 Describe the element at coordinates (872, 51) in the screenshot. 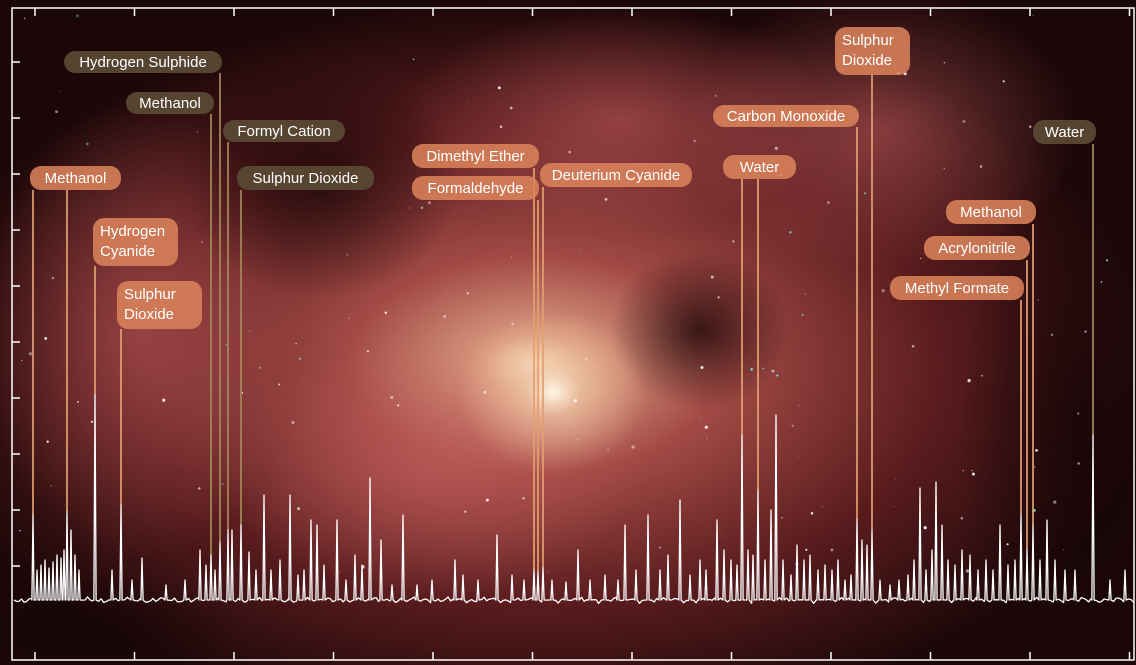

I see `annotation-label: Sulphur Dioxide` at that location.